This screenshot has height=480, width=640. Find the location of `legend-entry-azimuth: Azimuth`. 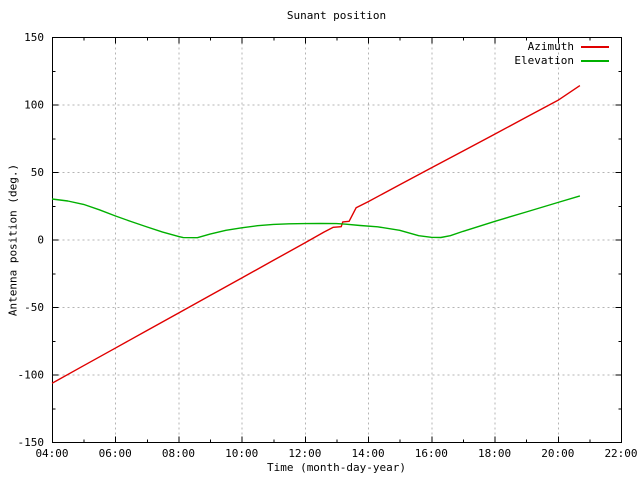

legend-entry-azimuth: Azimuth is located at coordinates (561, 46).